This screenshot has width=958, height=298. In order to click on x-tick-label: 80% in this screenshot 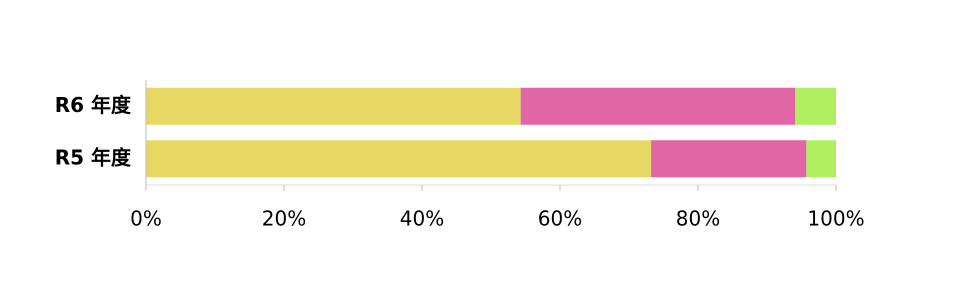, I will do `click(698, 219)`.